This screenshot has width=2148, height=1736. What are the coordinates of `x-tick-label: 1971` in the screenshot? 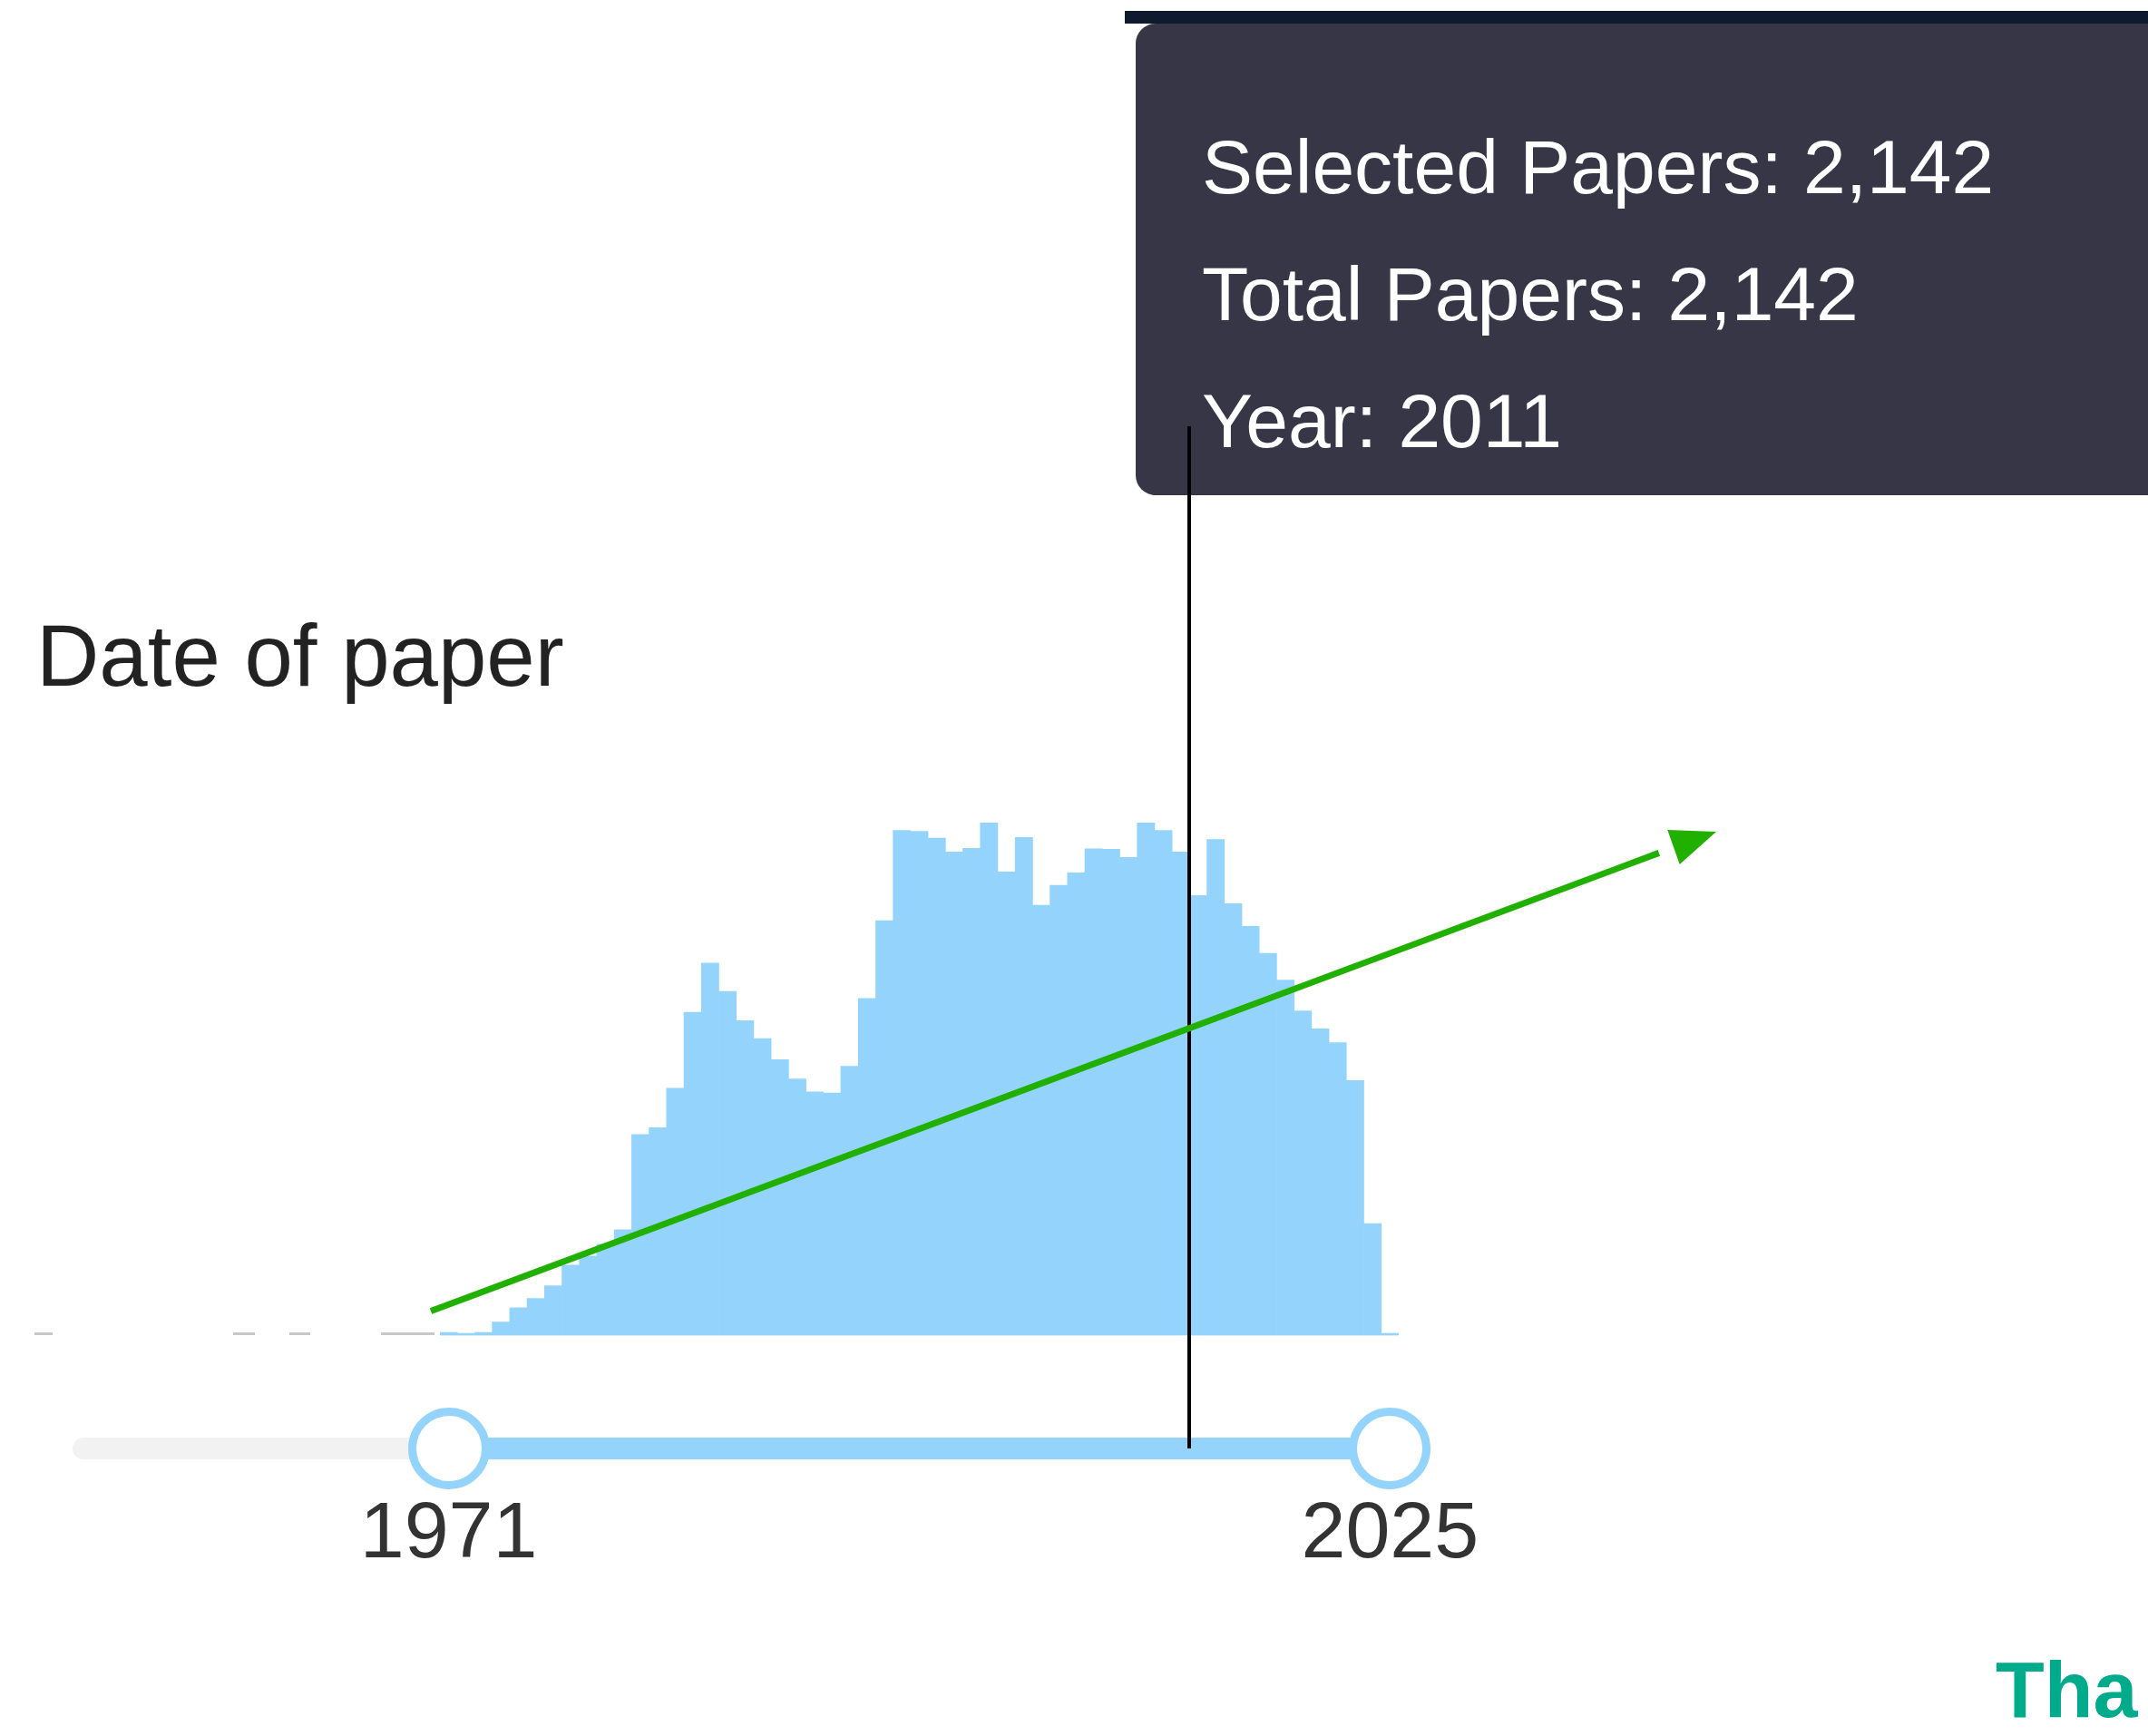 It's located at (448, 1530).